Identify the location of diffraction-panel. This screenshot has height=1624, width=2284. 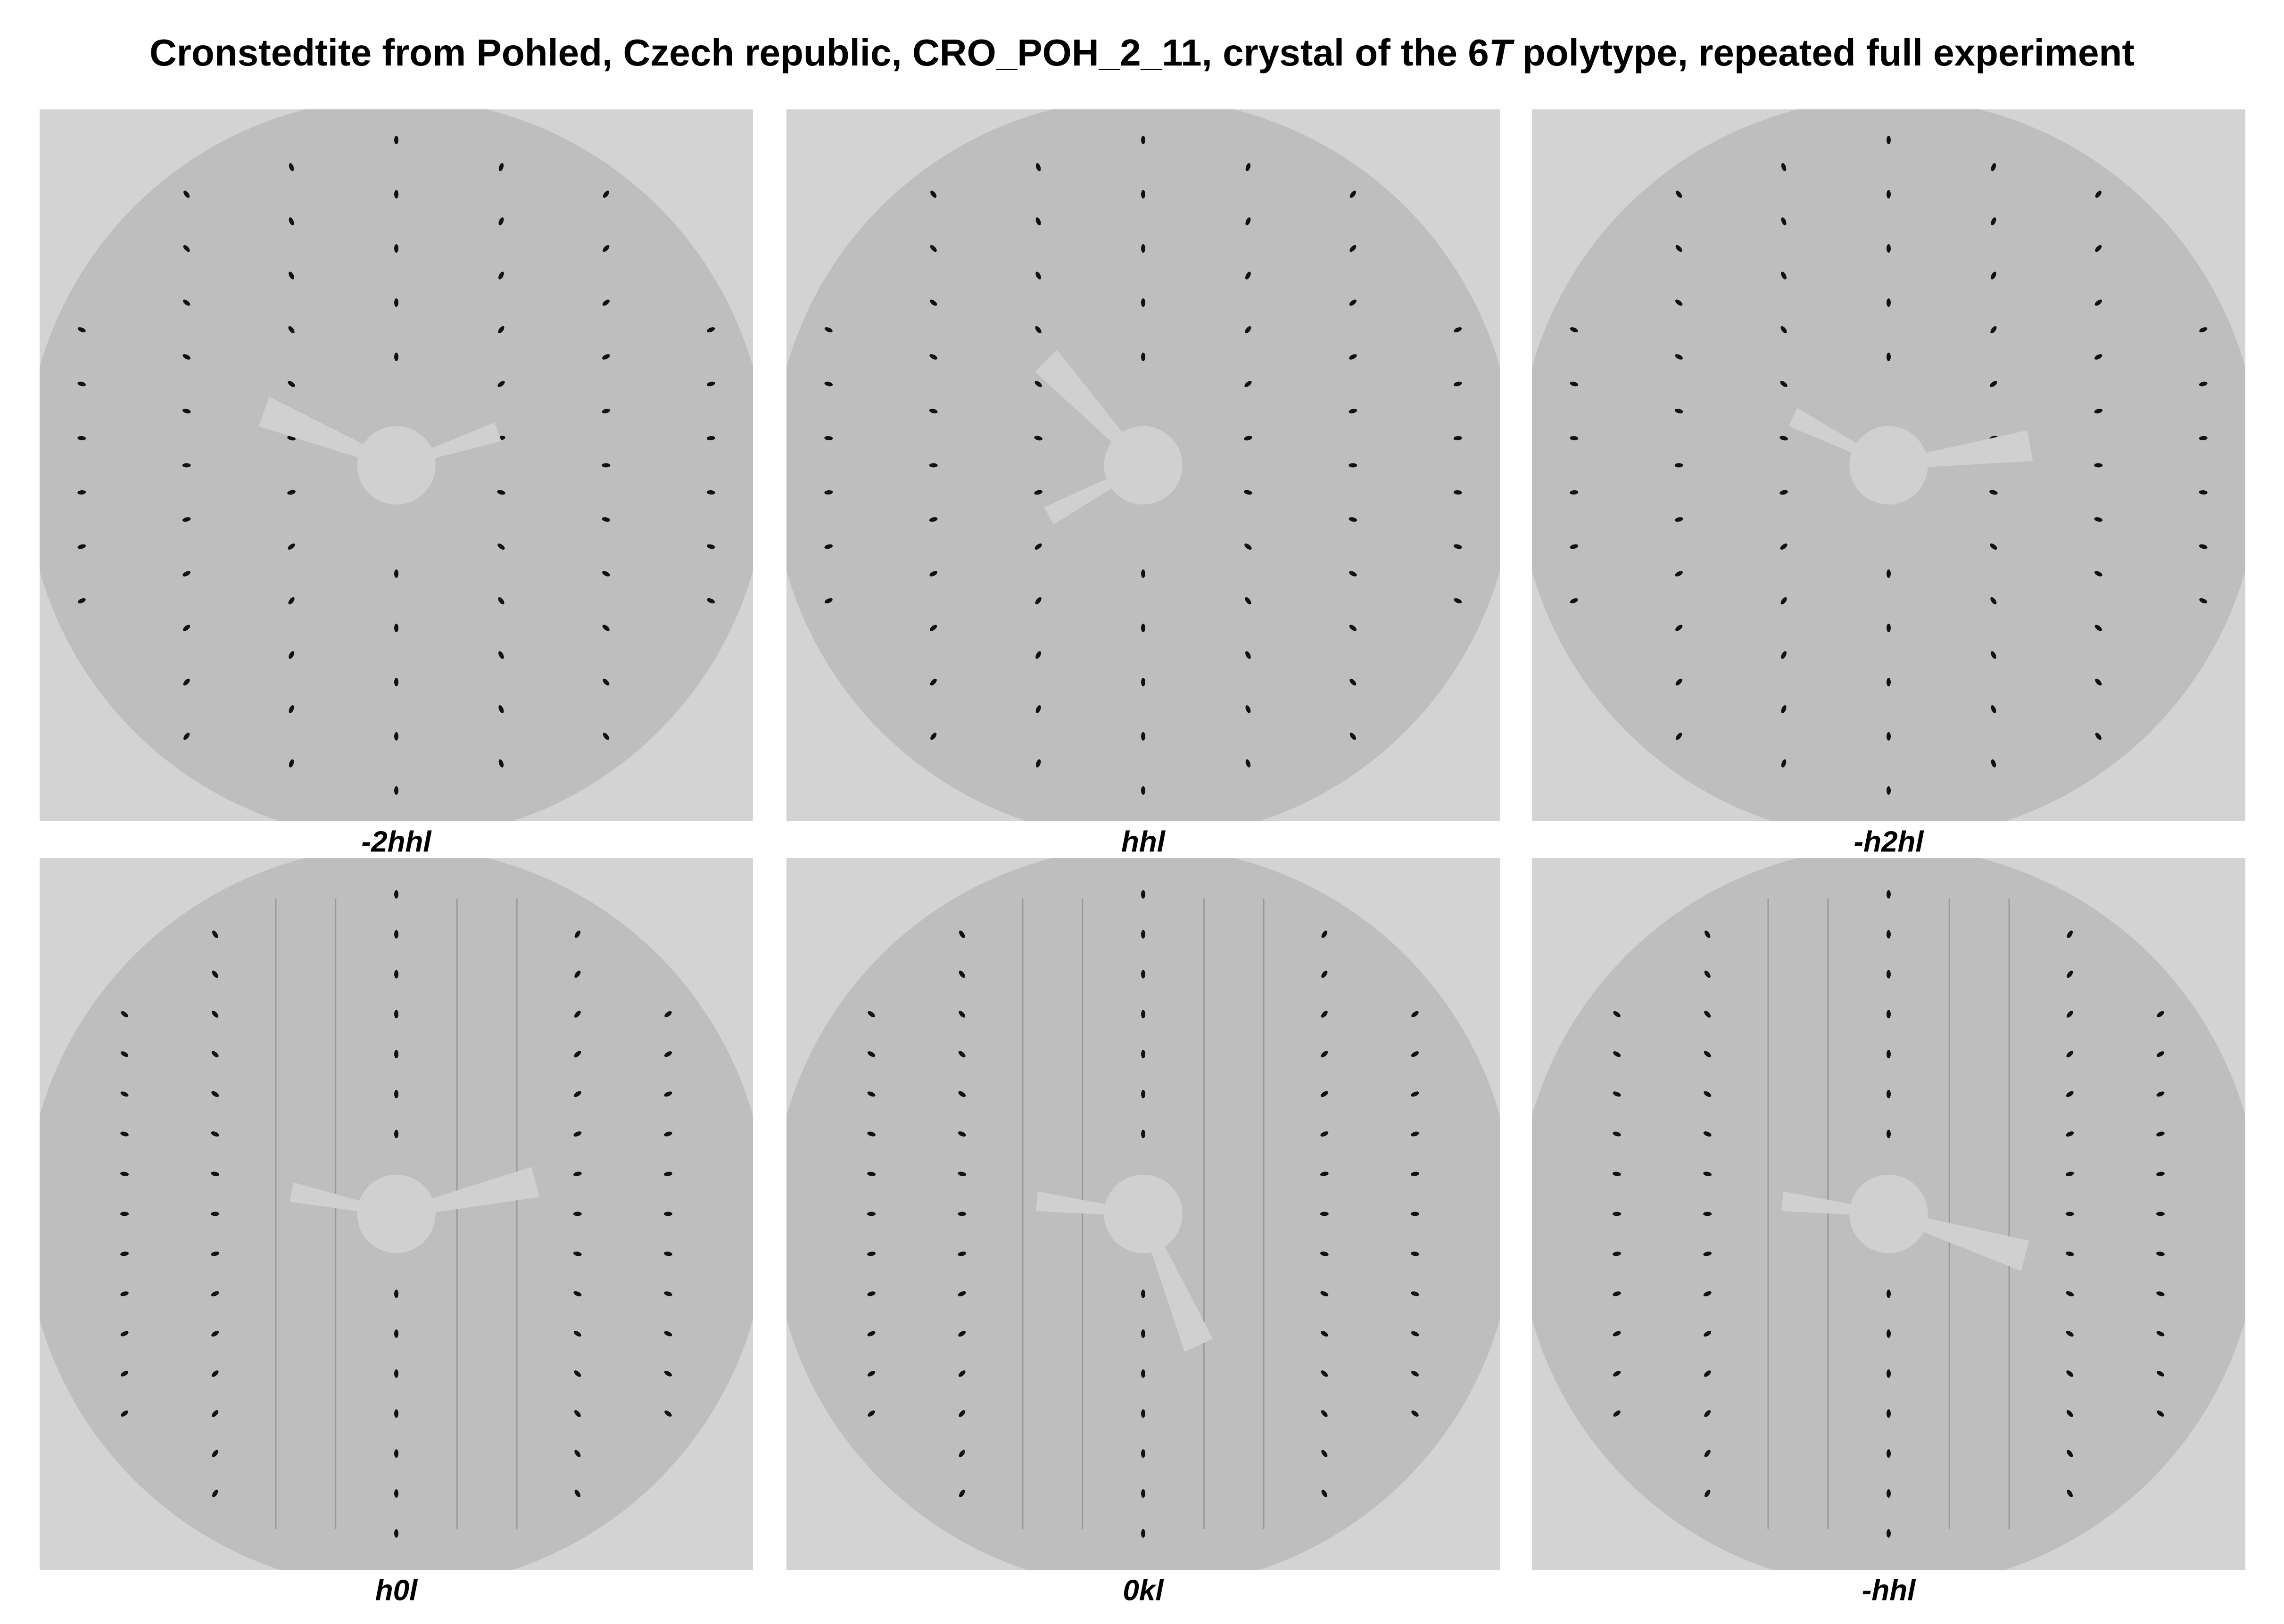
(1143, 465).